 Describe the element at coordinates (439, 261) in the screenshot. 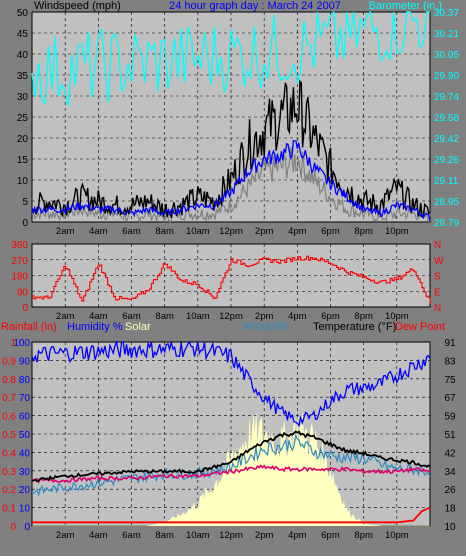

I see `direction-compass-tick: W` at that location.